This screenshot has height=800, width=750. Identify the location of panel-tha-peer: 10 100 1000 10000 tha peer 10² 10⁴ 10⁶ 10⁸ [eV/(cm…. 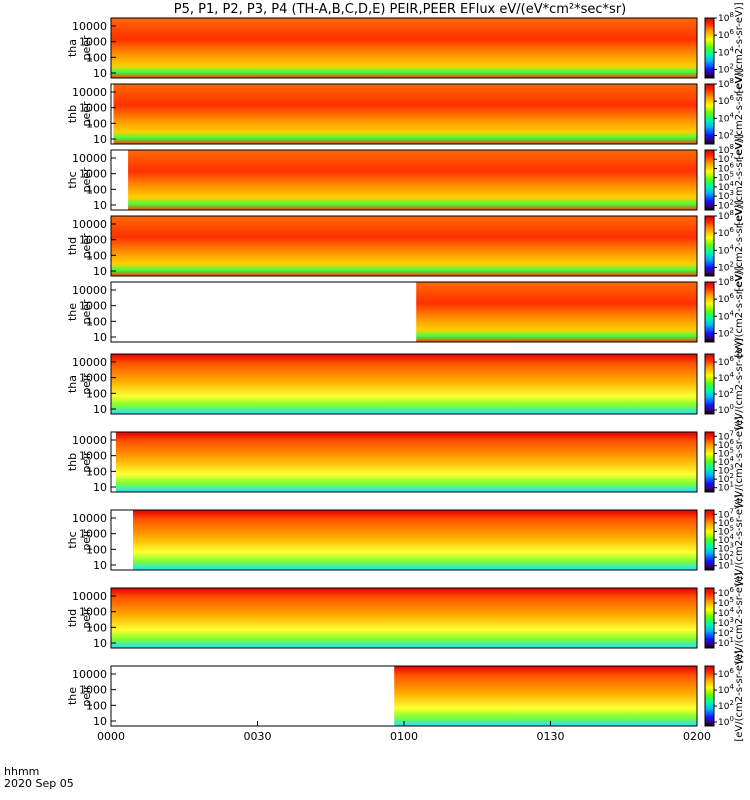
(405, 47).